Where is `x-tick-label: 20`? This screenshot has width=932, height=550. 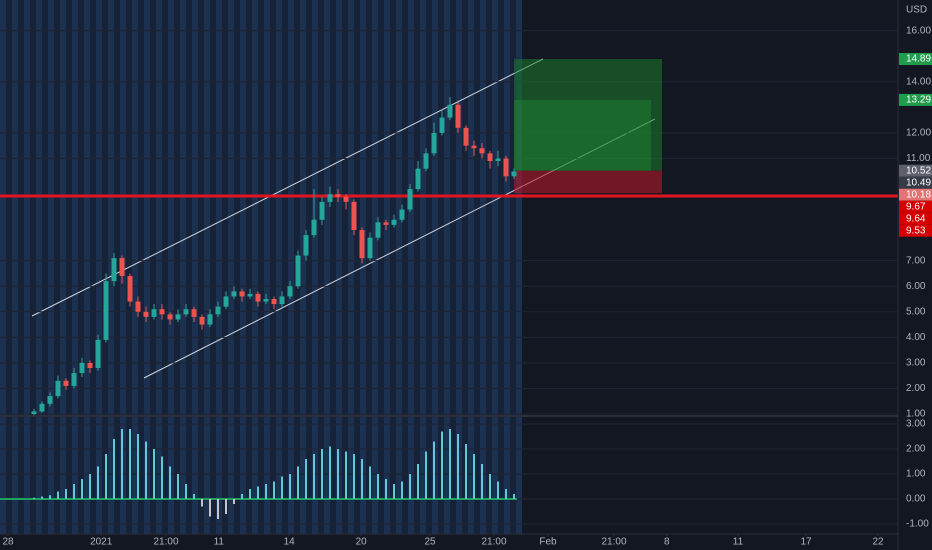 x-tick-label: 20 is located at coordinates (362, 542).